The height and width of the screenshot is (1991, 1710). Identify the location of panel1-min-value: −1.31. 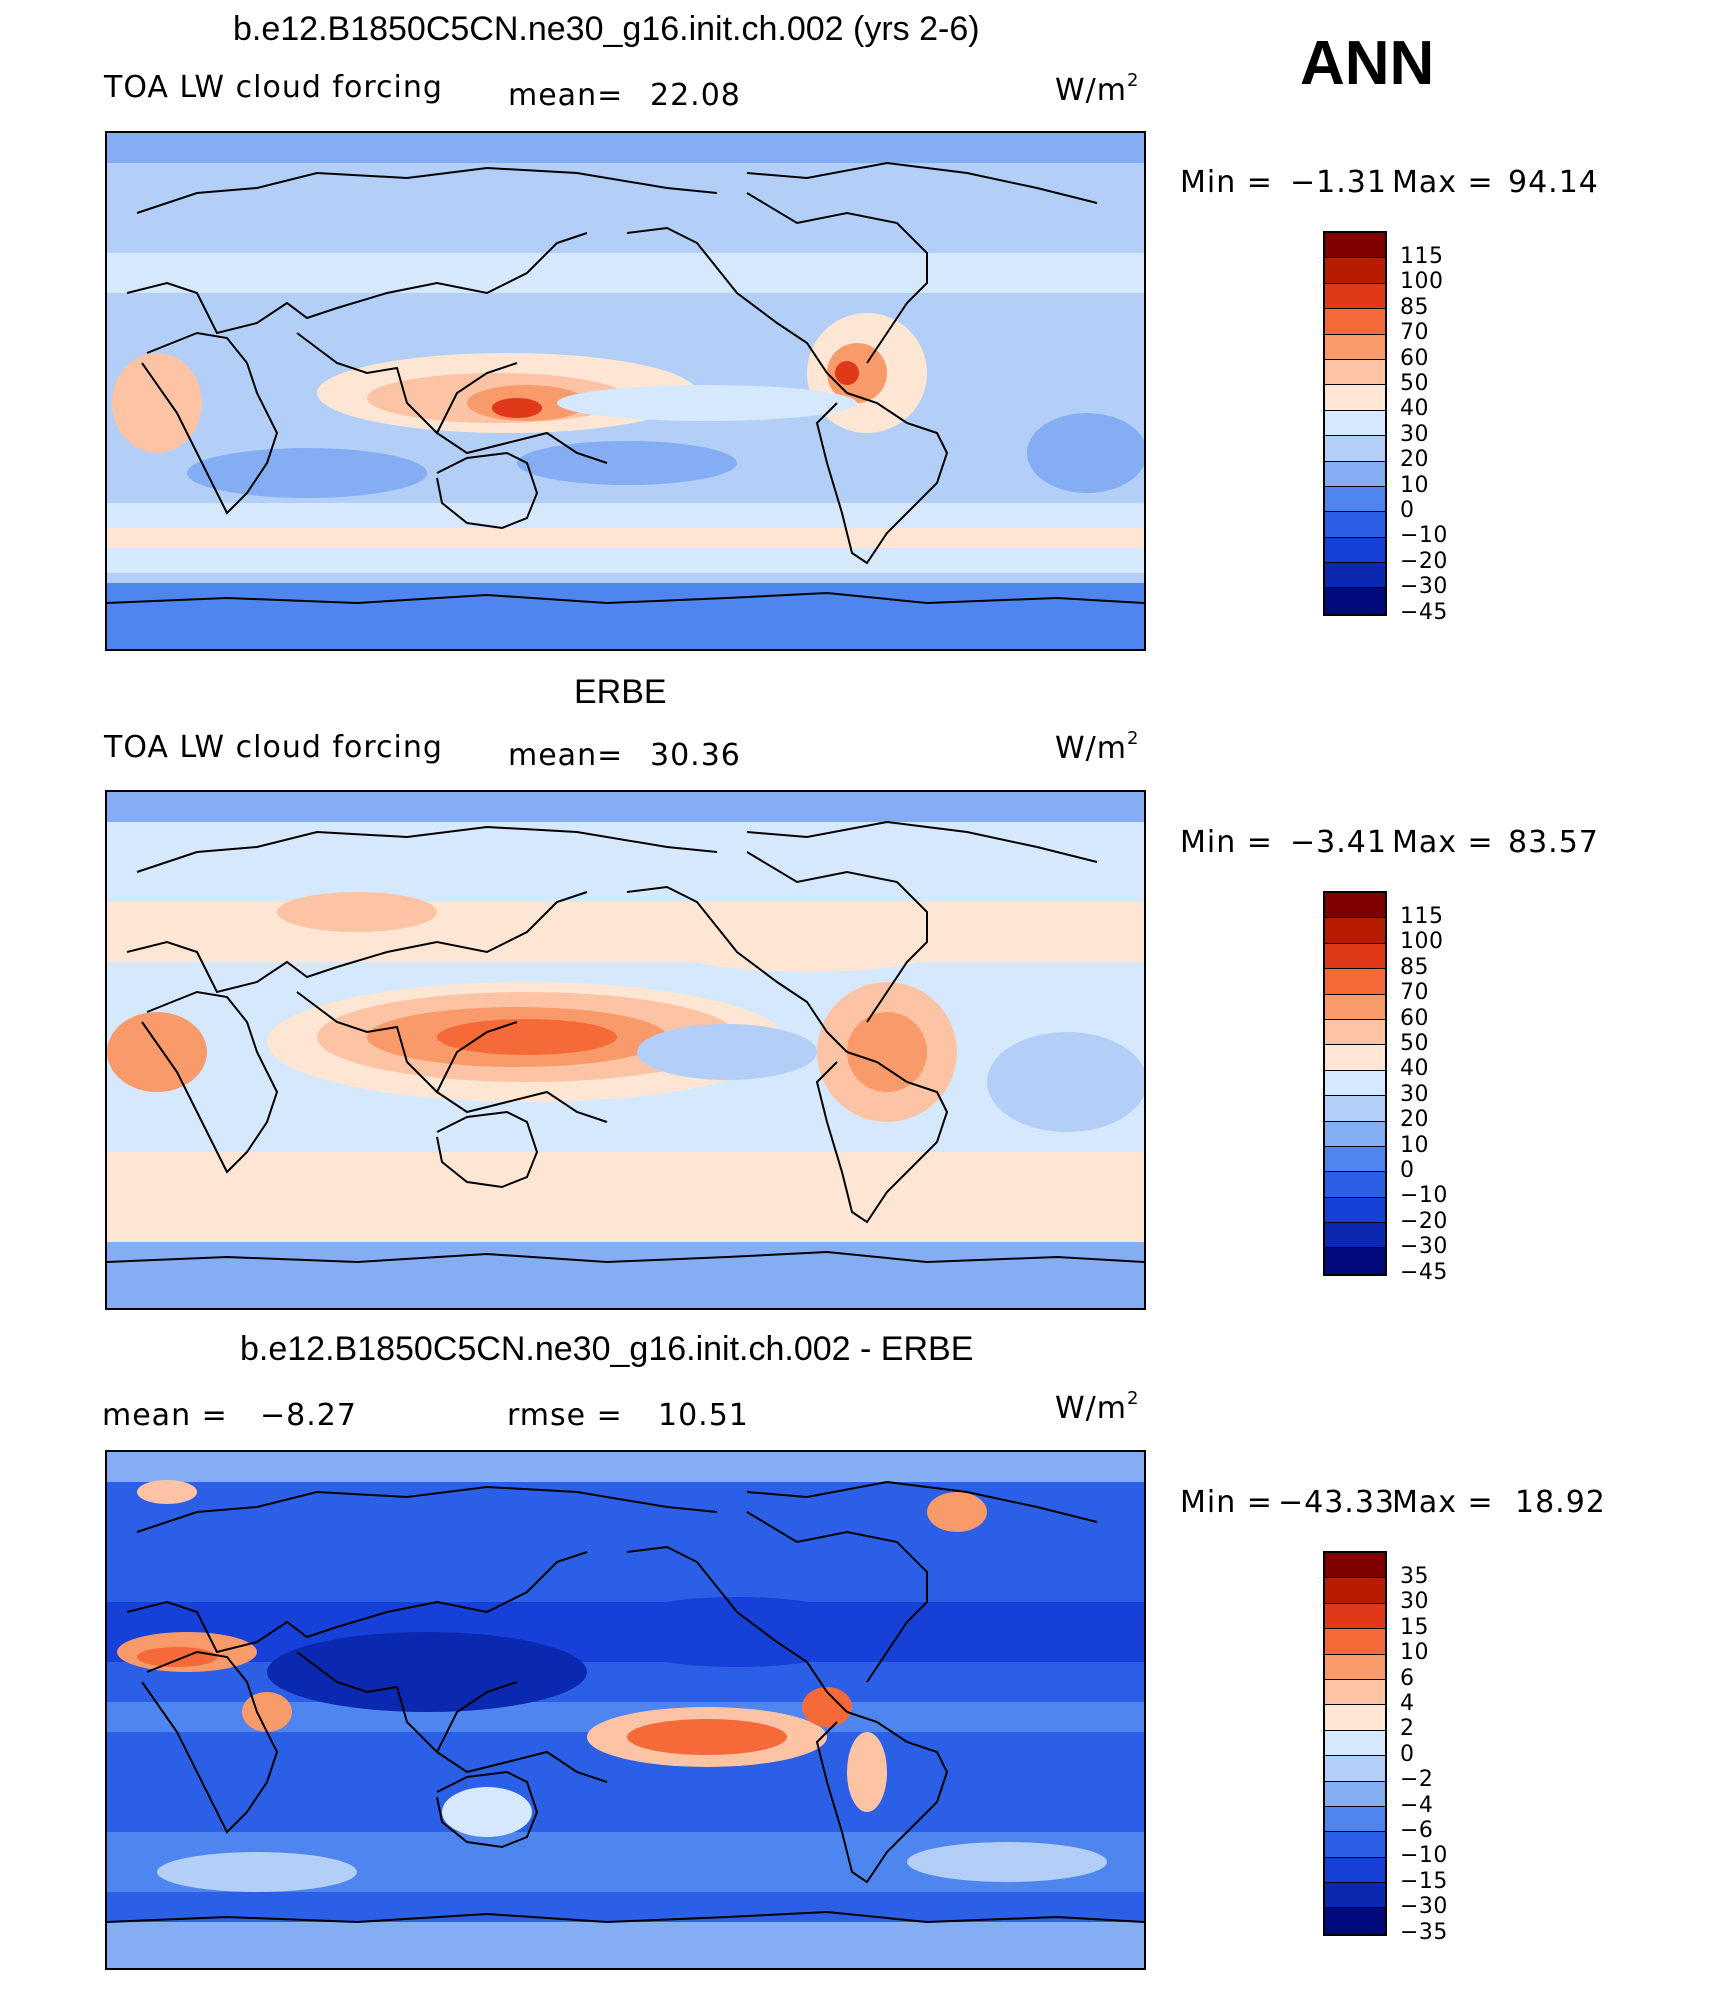
(1338, 182).